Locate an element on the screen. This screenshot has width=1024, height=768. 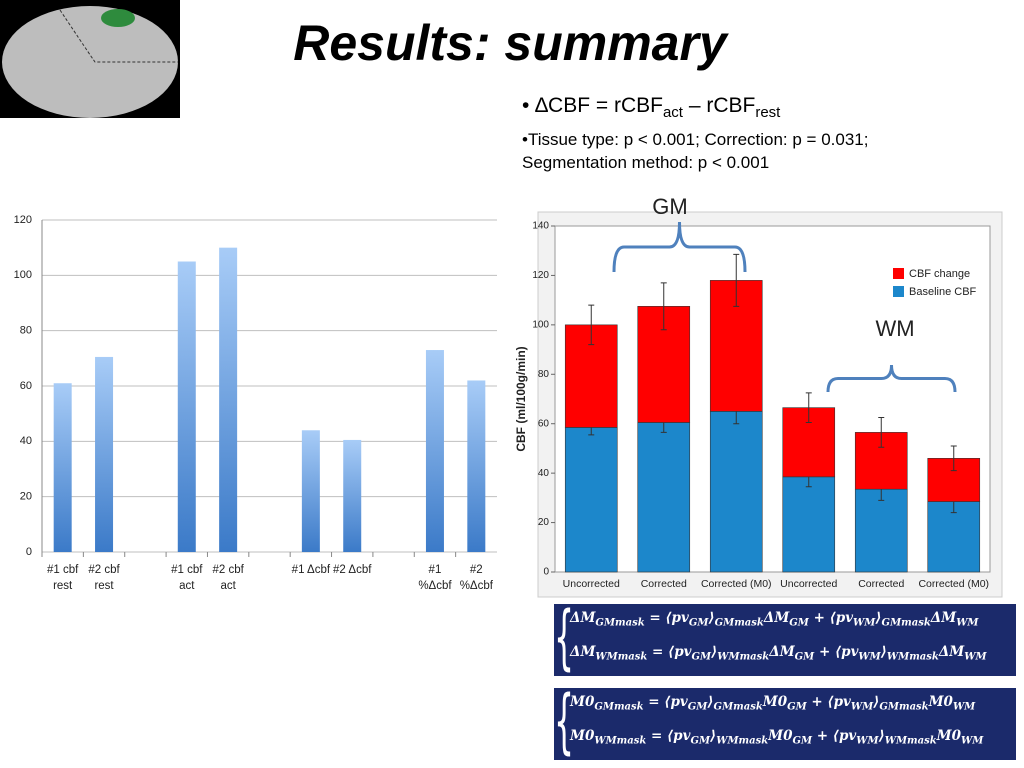
label-box: #2 %Δcbf is located at coordinates (476, 578).